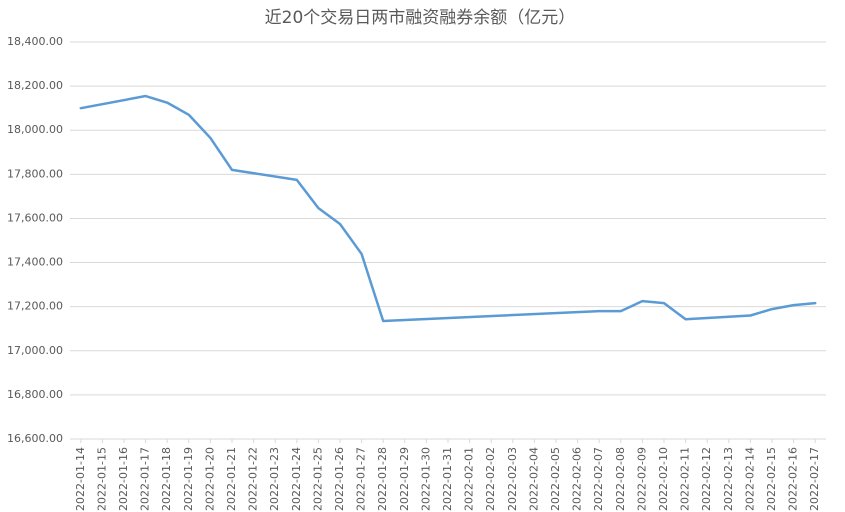 The image size is (845, 512). I want to click on y-tick-label: 18,400.00, so click(35, 41).